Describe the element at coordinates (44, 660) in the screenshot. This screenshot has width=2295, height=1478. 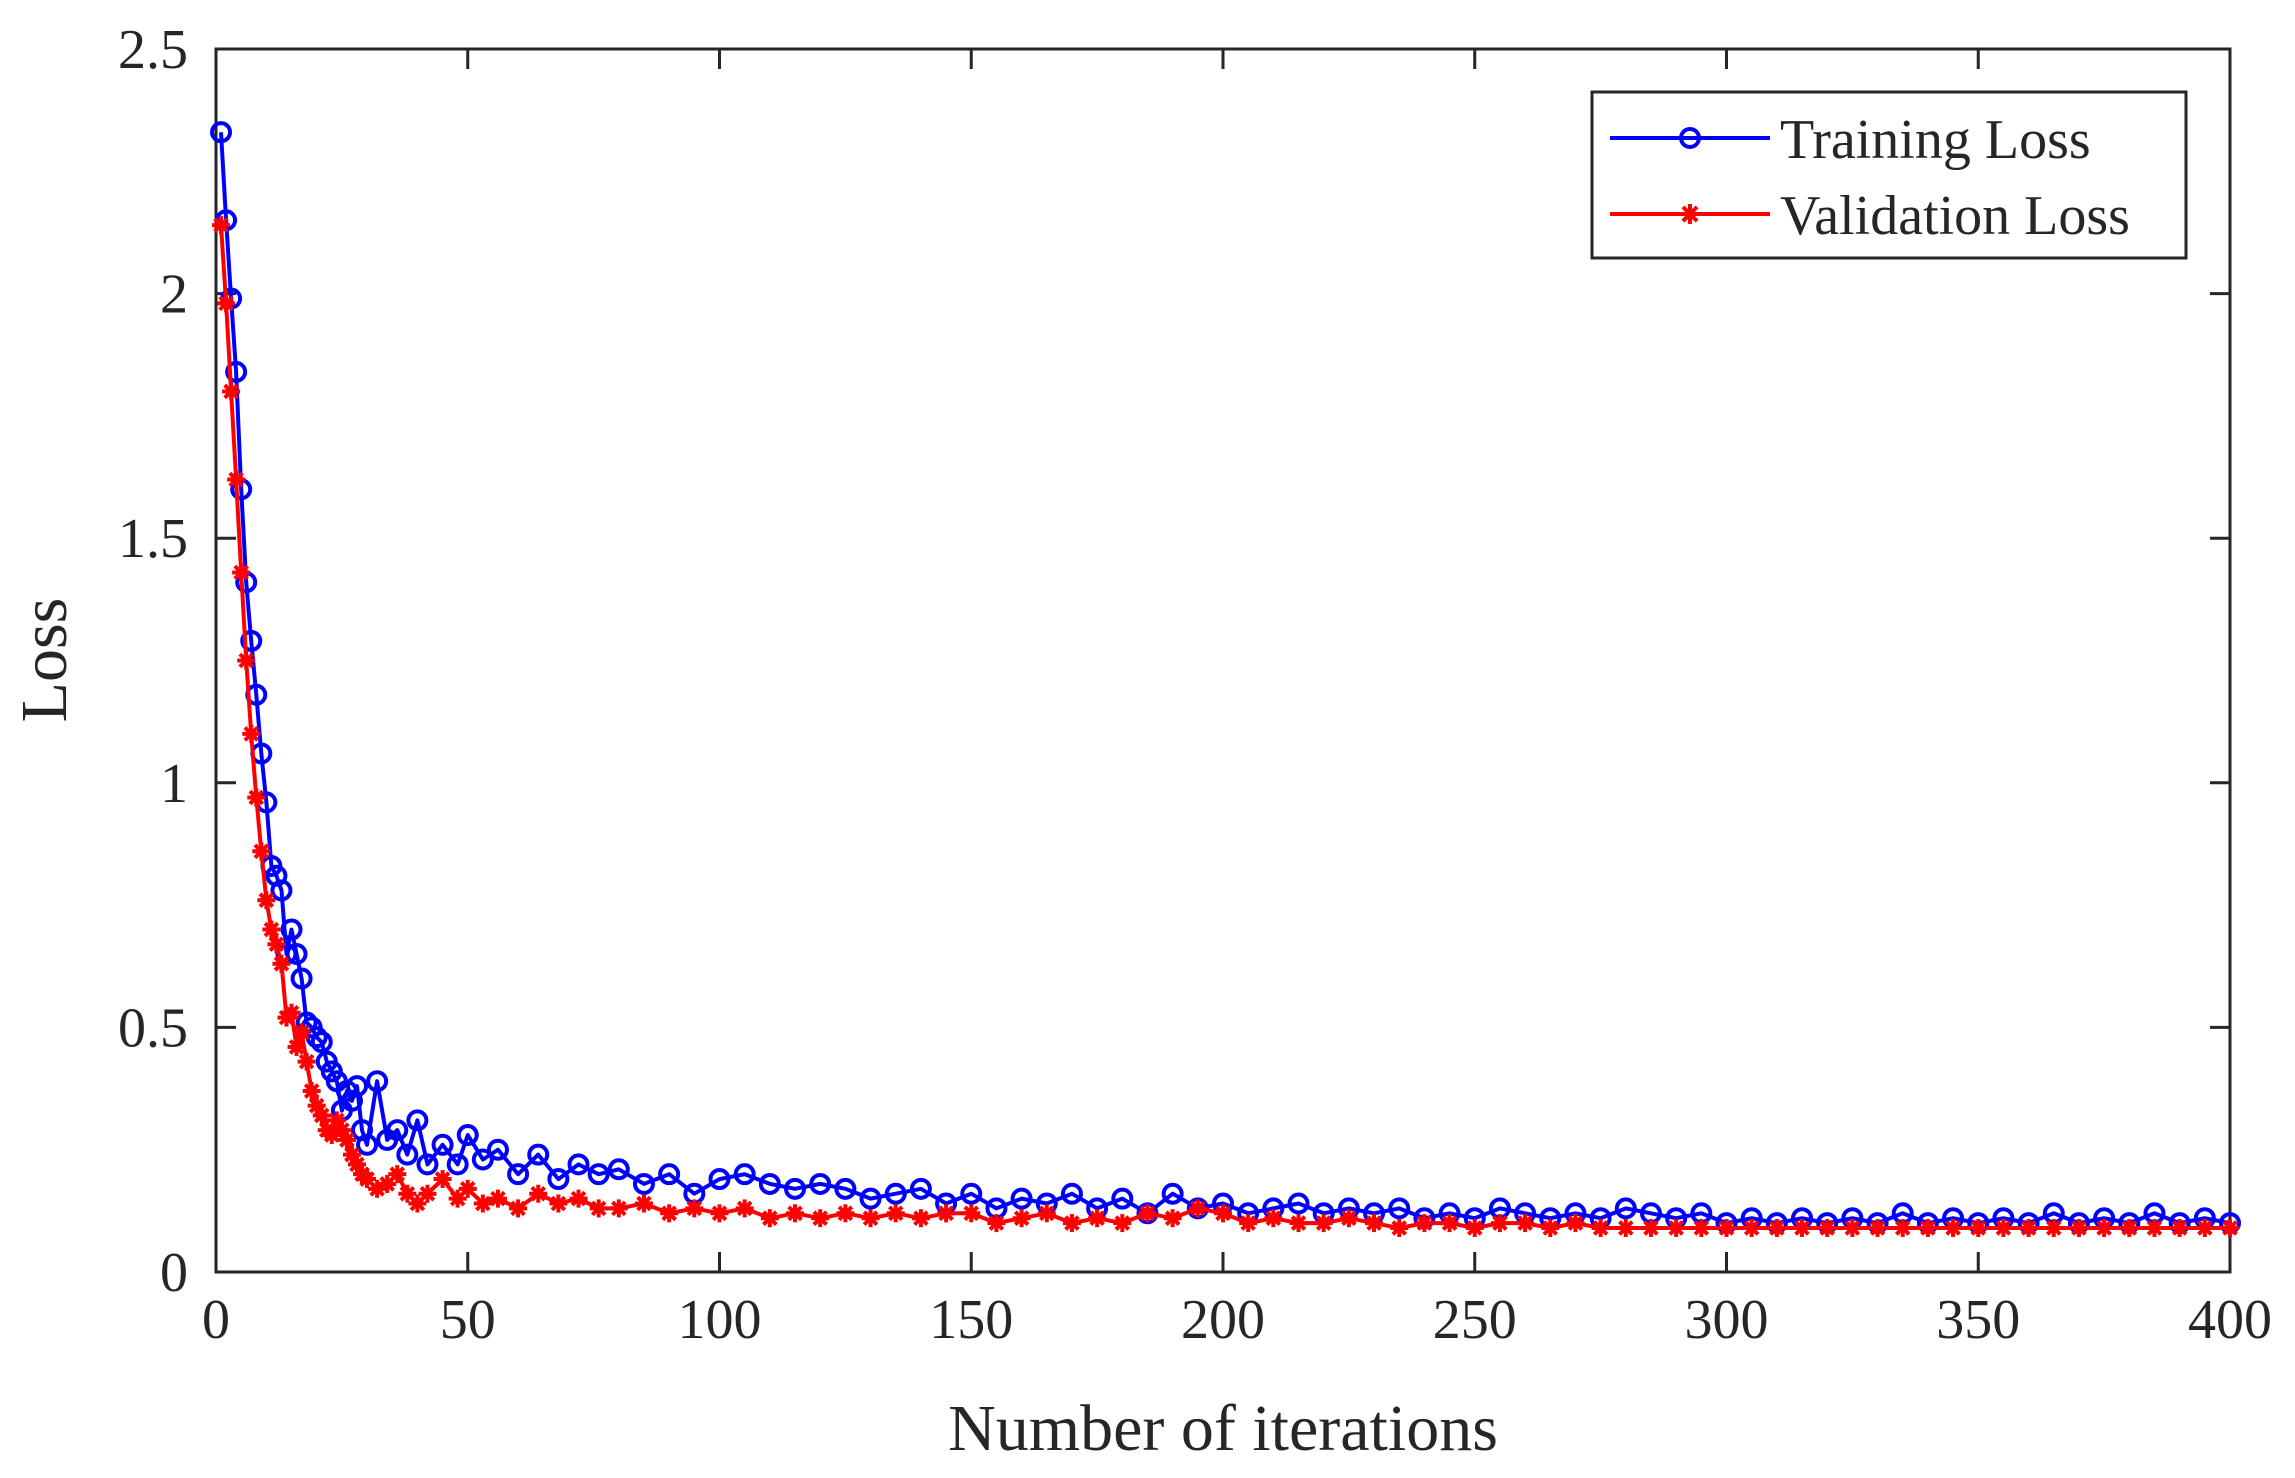
I see `y-axis-title: Loss` at that location.